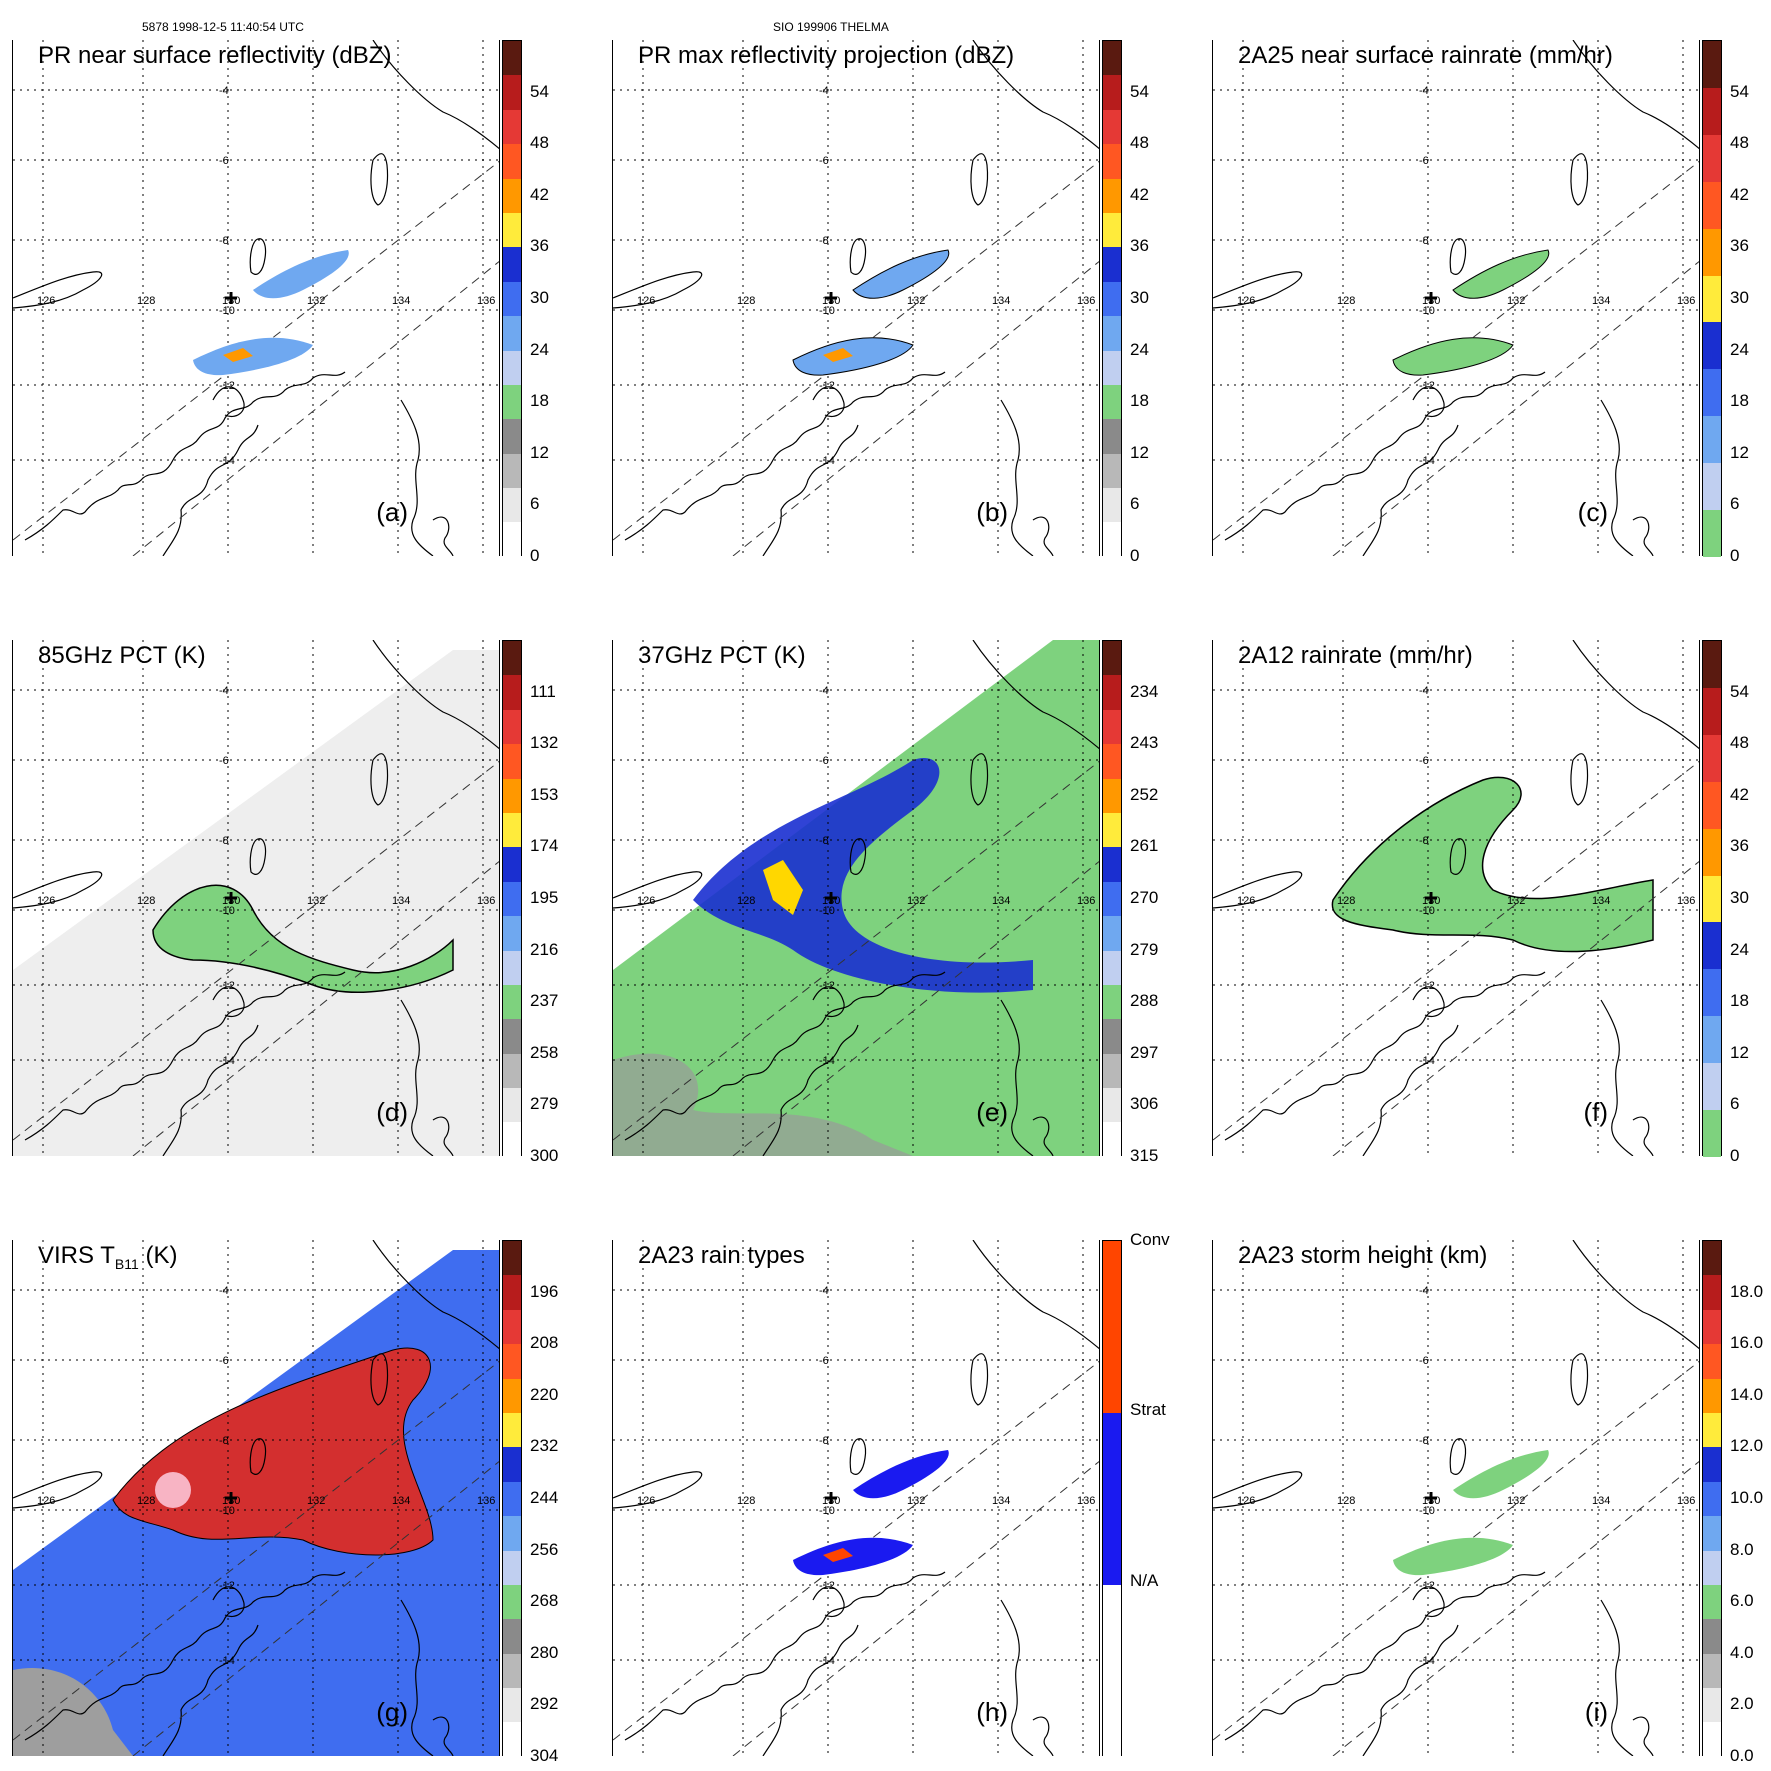 This screenshot has width=1771, height=1771. What do you see at coordinates (1750, 1502) in the screenshot?
I see `colorbar-ticks: 18.0 16.0 14.0 12.0 10.0 8.0 6.0 4.0 2.0 0.0` at bounding box center [1750, 1502].